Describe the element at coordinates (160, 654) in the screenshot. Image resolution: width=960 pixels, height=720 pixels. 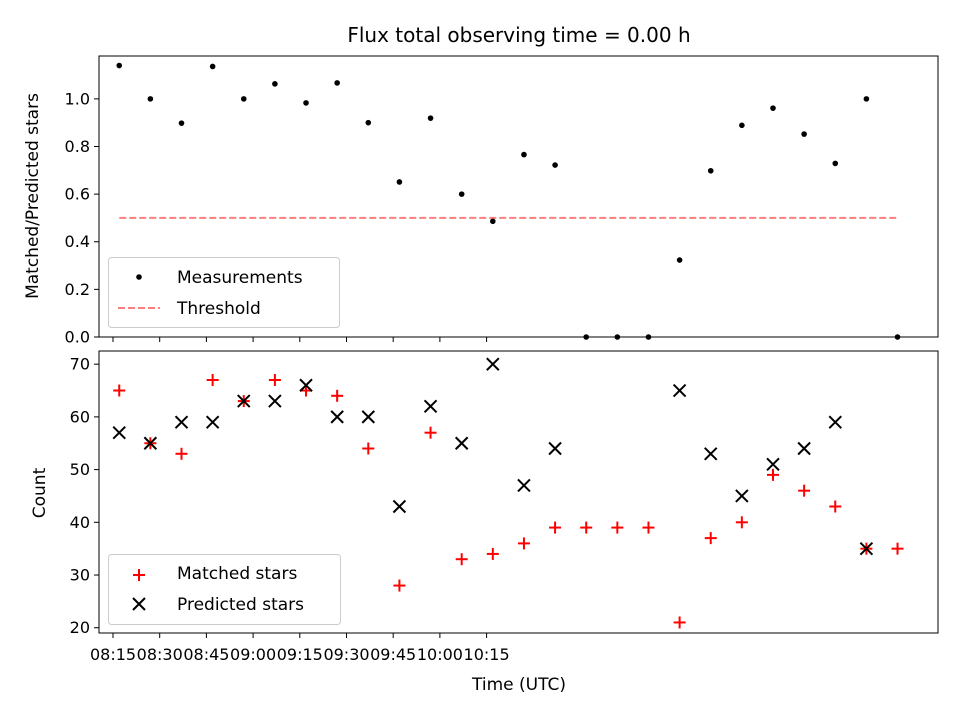
I see `x-tick-label: 08:30` at that location.